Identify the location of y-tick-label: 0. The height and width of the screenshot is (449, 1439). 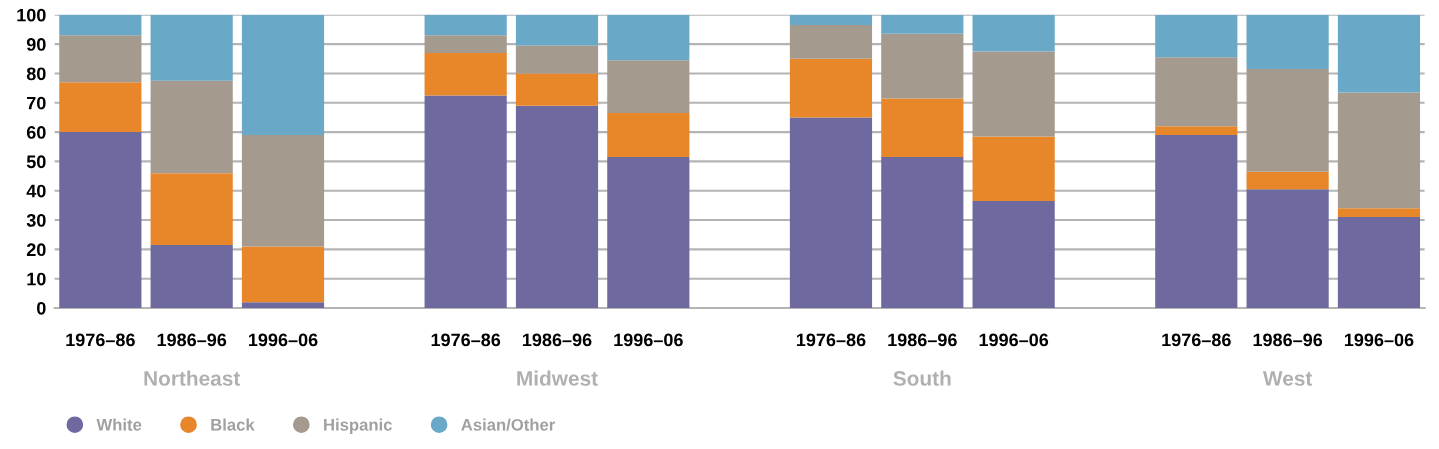
(41, 308).